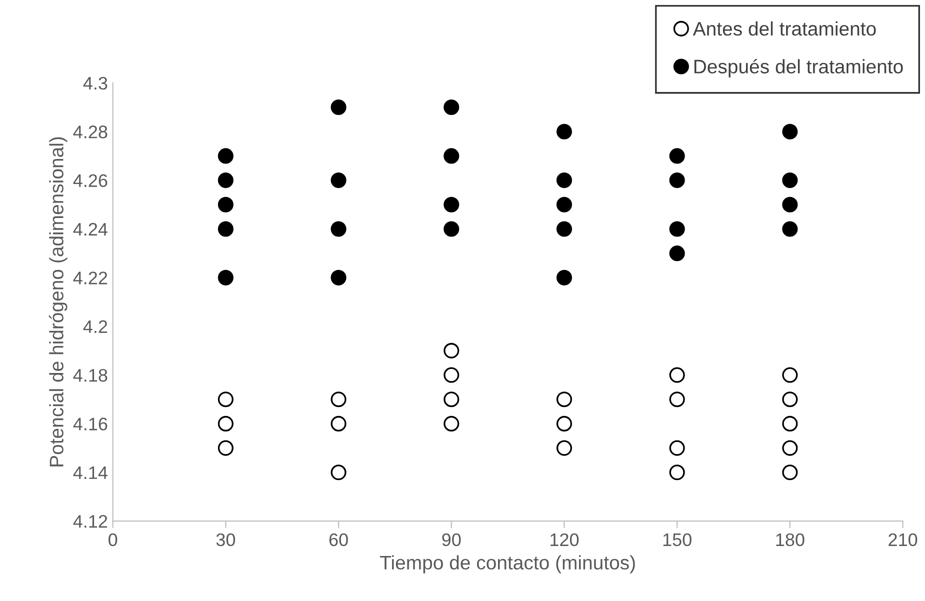 Image resolution: width=925 pixels, height=601 pixels. Describe the element at coordinates (58, 301) in the screenshot. I see `y-axis-title: Potencial de hidrógeno (adimensional)` at that location.